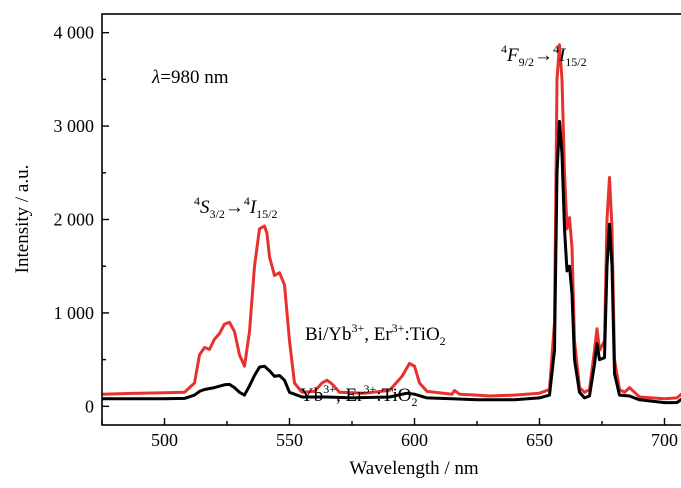 Image resolution: width=681 pixels, height=488 pixels. Describe the element at coordinates (504, 49) in the screenshot. I see `red-sup1: 4` at that location.